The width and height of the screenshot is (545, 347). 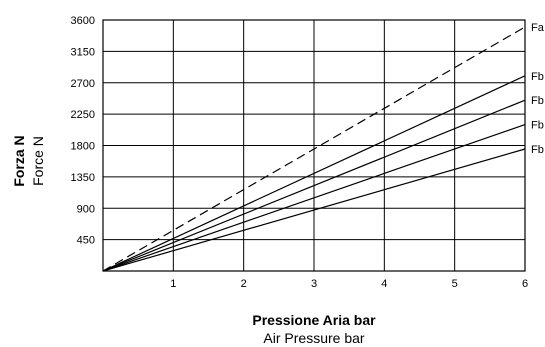 I want to click on y-tick-label: 2250, so click(x=83, y=115).